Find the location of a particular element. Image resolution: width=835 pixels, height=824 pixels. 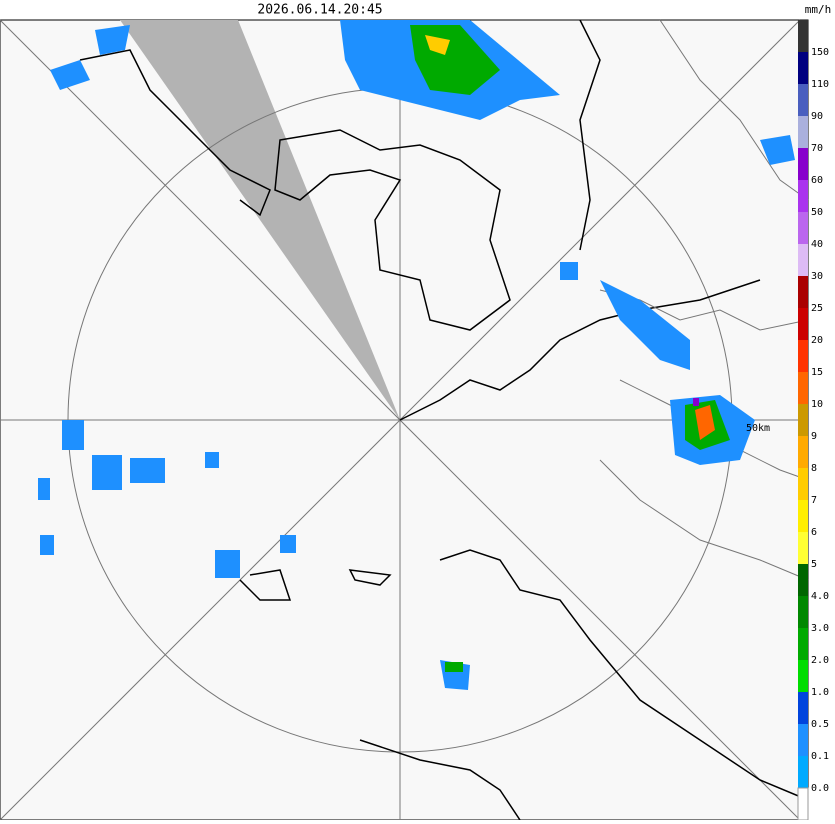

legend-label: 110 is located at coordinates (820, 84).